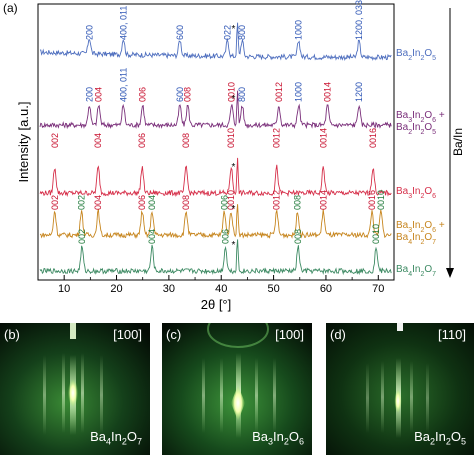 This screenshot has height=455, width=474. I want to click on x-tick-label: 30, so click(169, 289).